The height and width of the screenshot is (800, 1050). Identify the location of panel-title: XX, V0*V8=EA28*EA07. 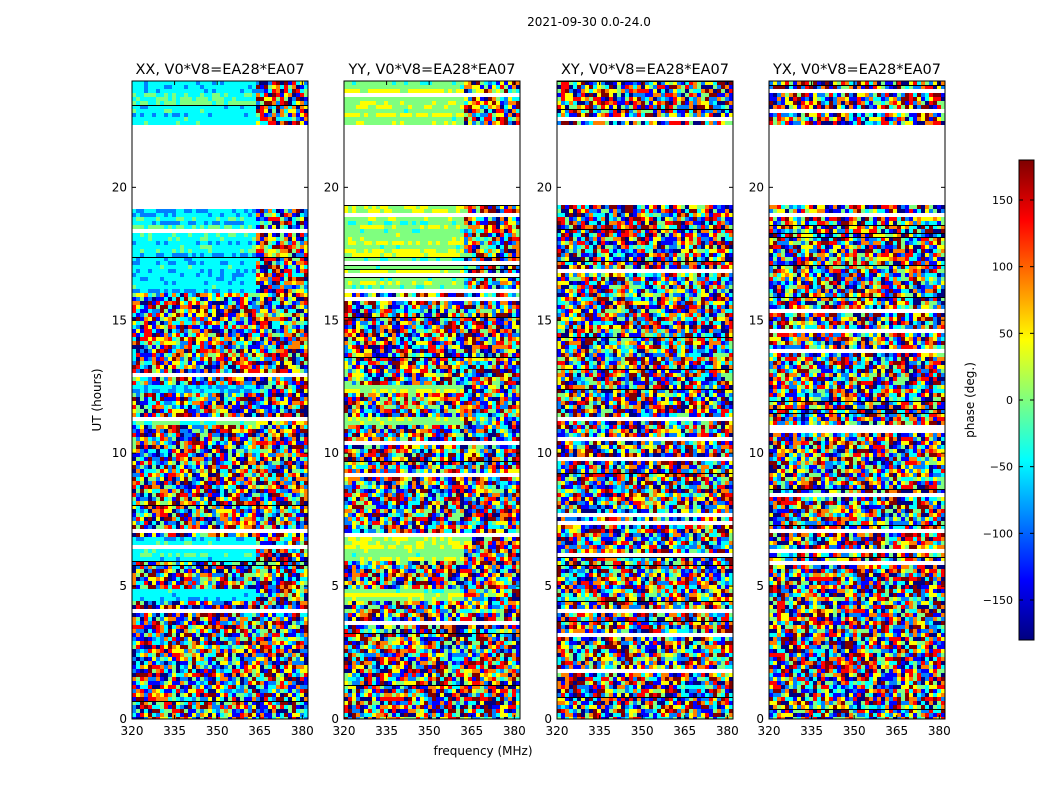
(219, 70).